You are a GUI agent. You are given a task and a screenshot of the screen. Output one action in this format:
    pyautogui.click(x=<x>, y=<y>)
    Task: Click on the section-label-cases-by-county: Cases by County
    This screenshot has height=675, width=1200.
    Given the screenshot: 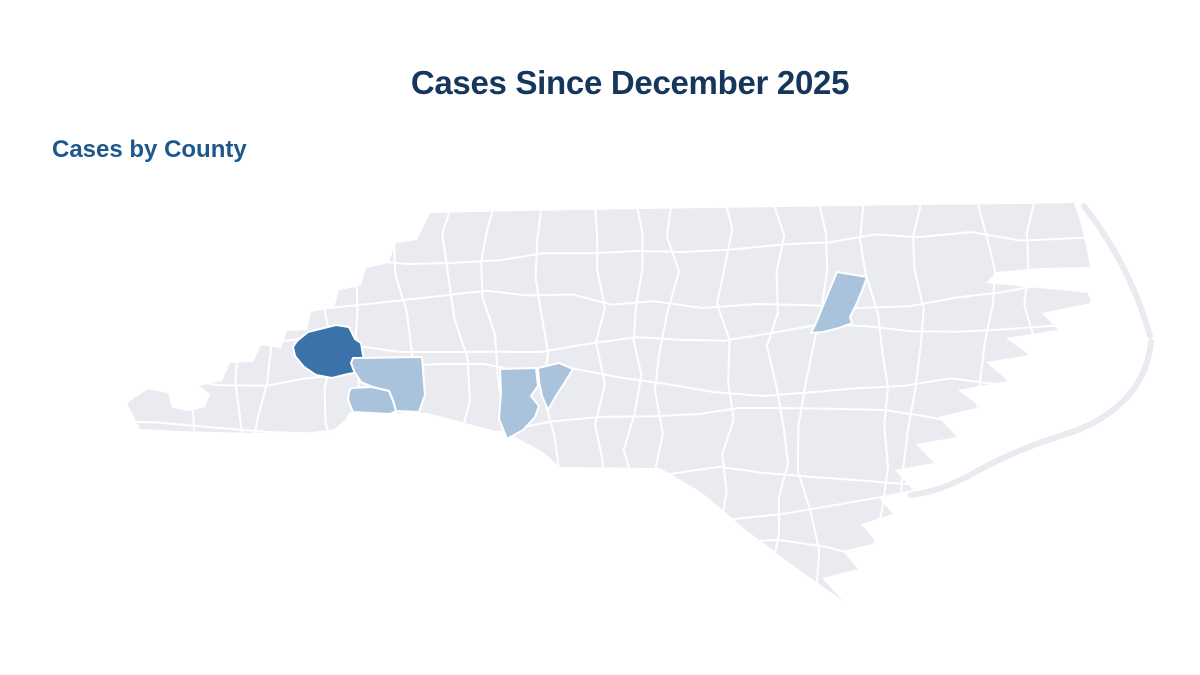 What is the action you would take?
    pyautogui.click(x=149, y=149)
    